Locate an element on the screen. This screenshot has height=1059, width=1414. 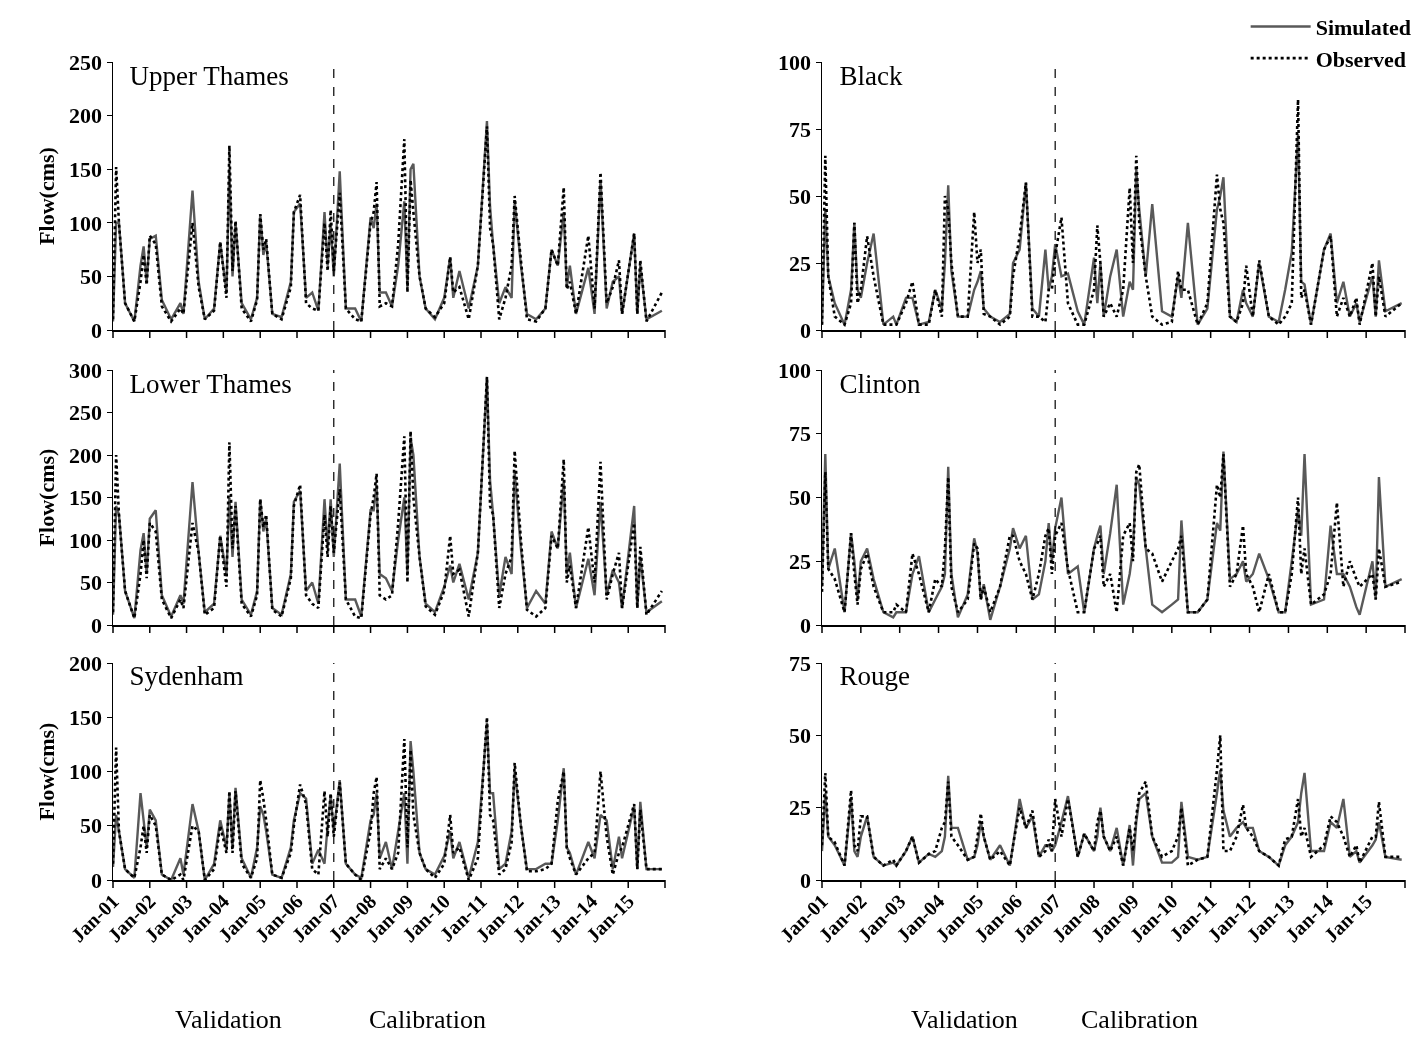
chart-title: Upper Thames is located at coordinates (209, 75).